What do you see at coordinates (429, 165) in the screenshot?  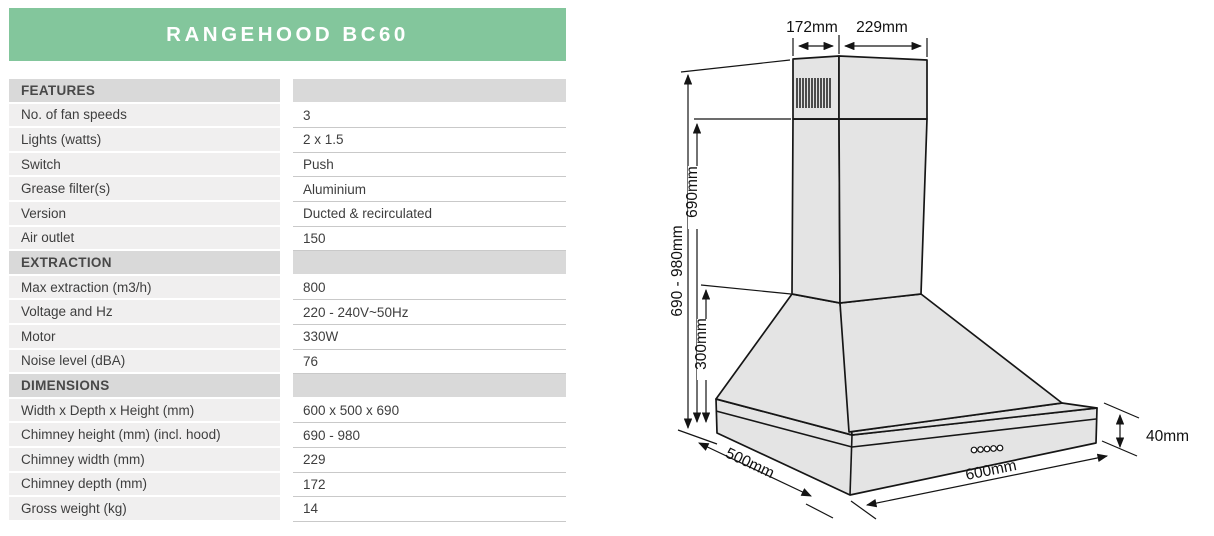 I see `spec-value: Push` at bounding box center [429, 165].